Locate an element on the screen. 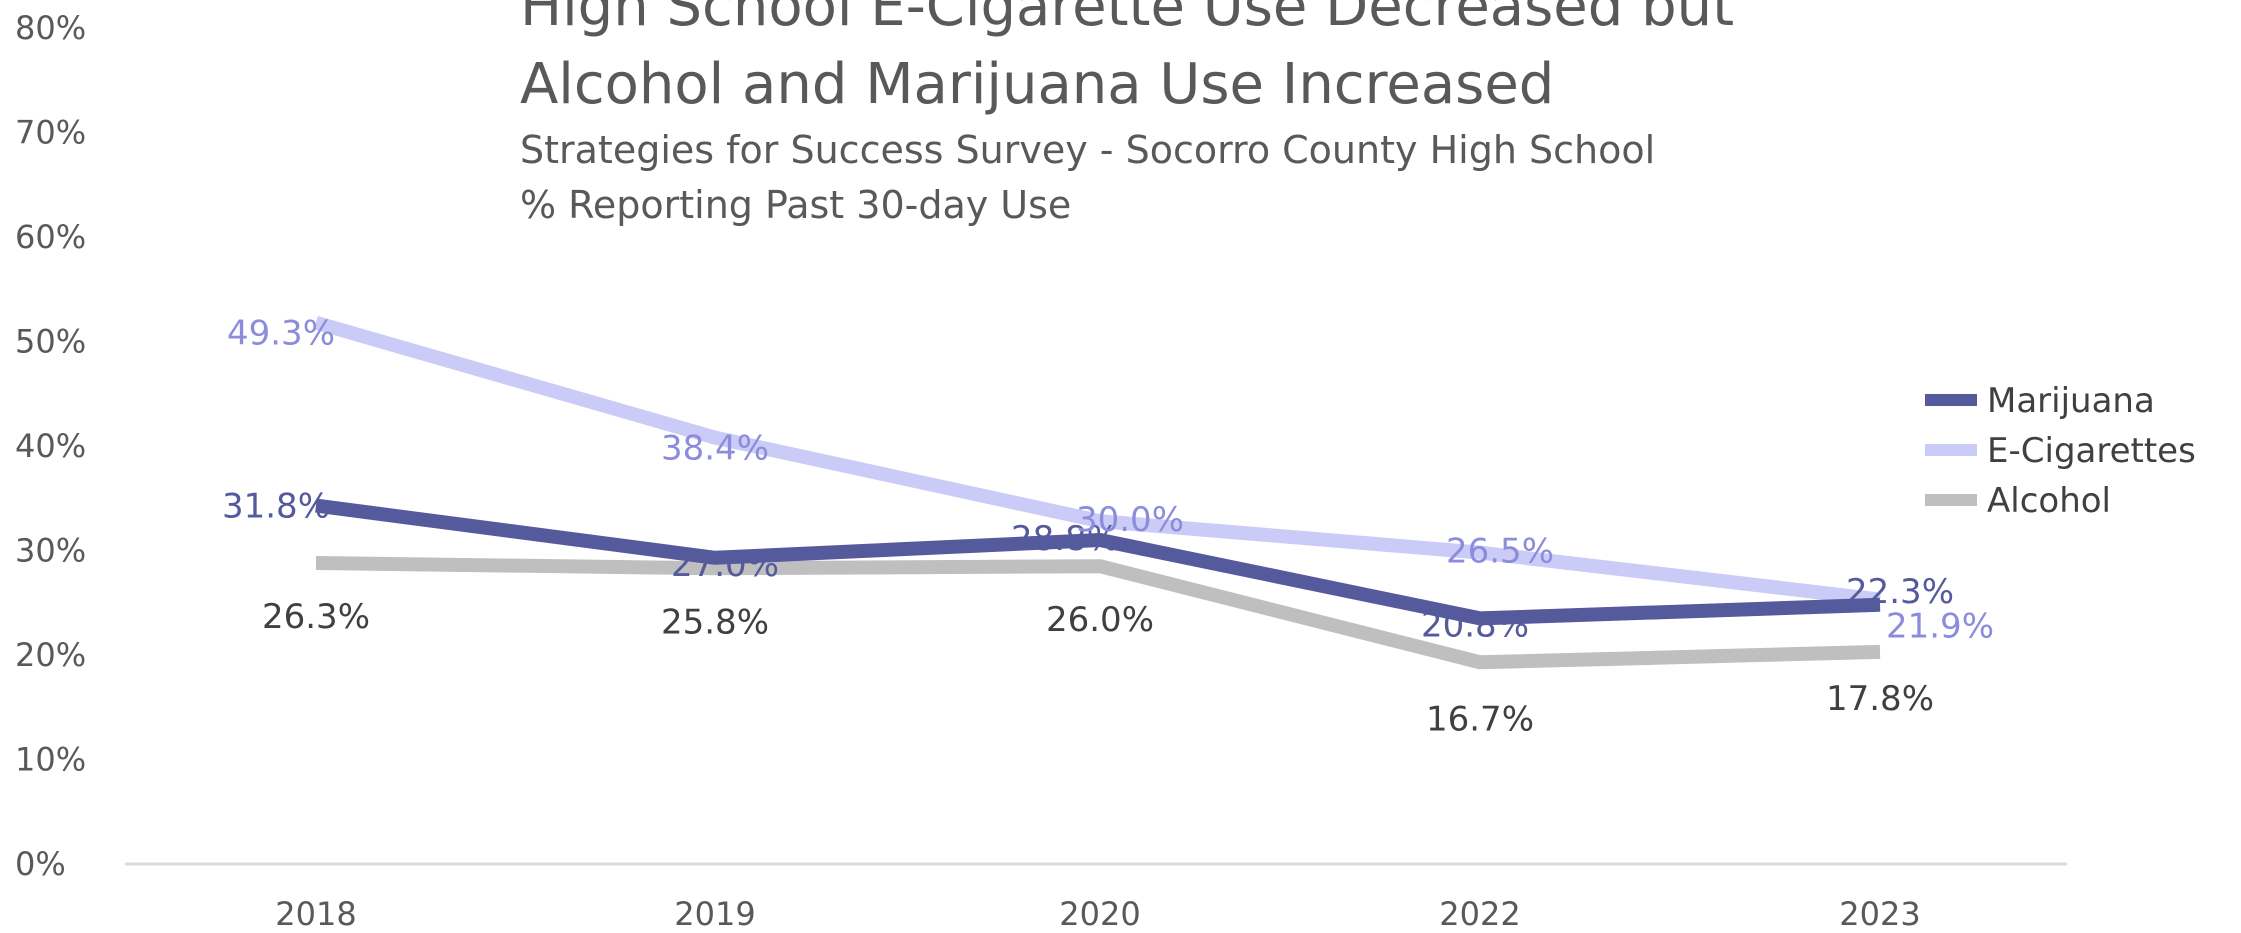  x-tick-label: 2023 is located at coordinates (1879, 914).